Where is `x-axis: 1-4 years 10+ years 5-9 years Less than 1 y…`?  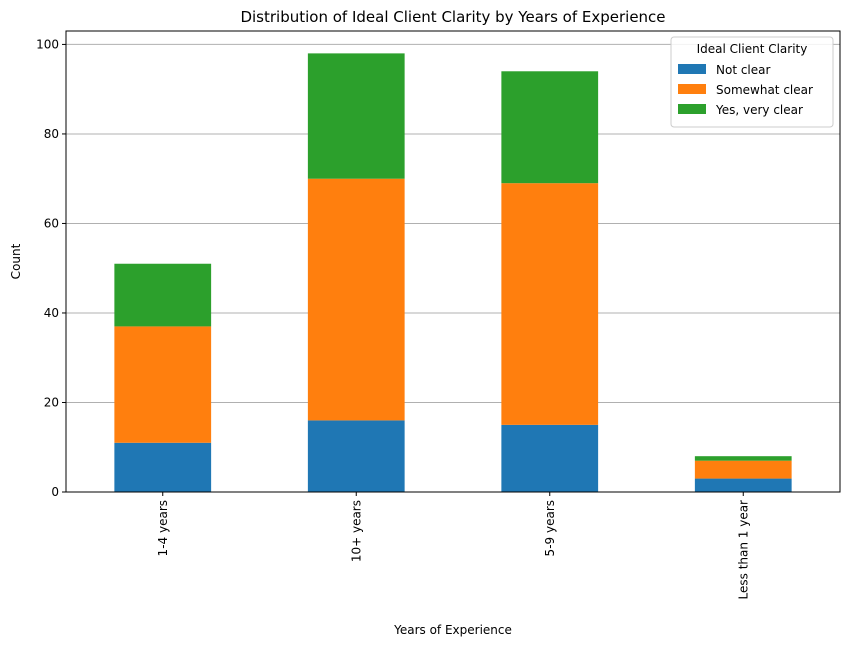
x-axis: 1-4 years 10+ years 5-9 years Less than 1 y… is located at coordinates (453, 546).